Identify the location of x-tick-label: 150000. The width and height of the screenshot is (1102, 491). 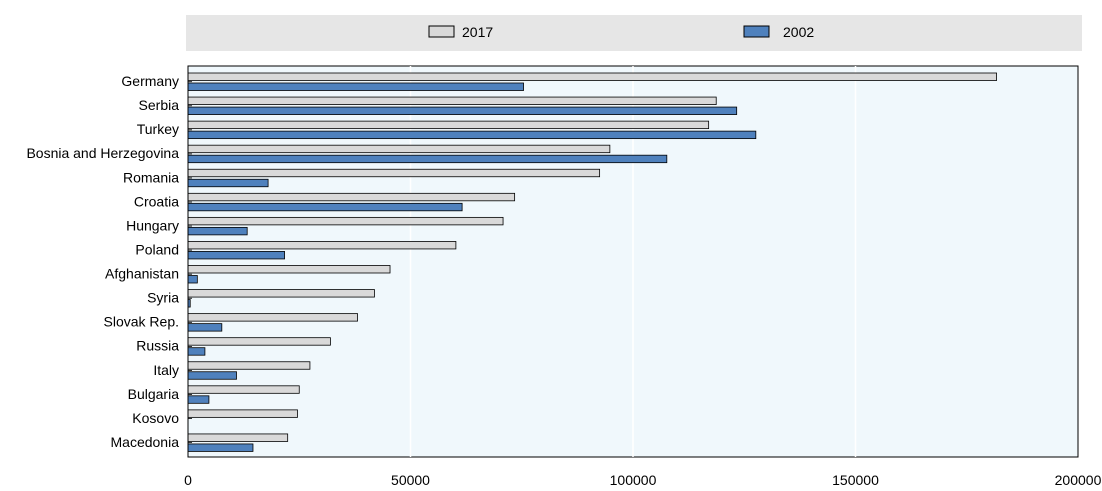
(855, 480).